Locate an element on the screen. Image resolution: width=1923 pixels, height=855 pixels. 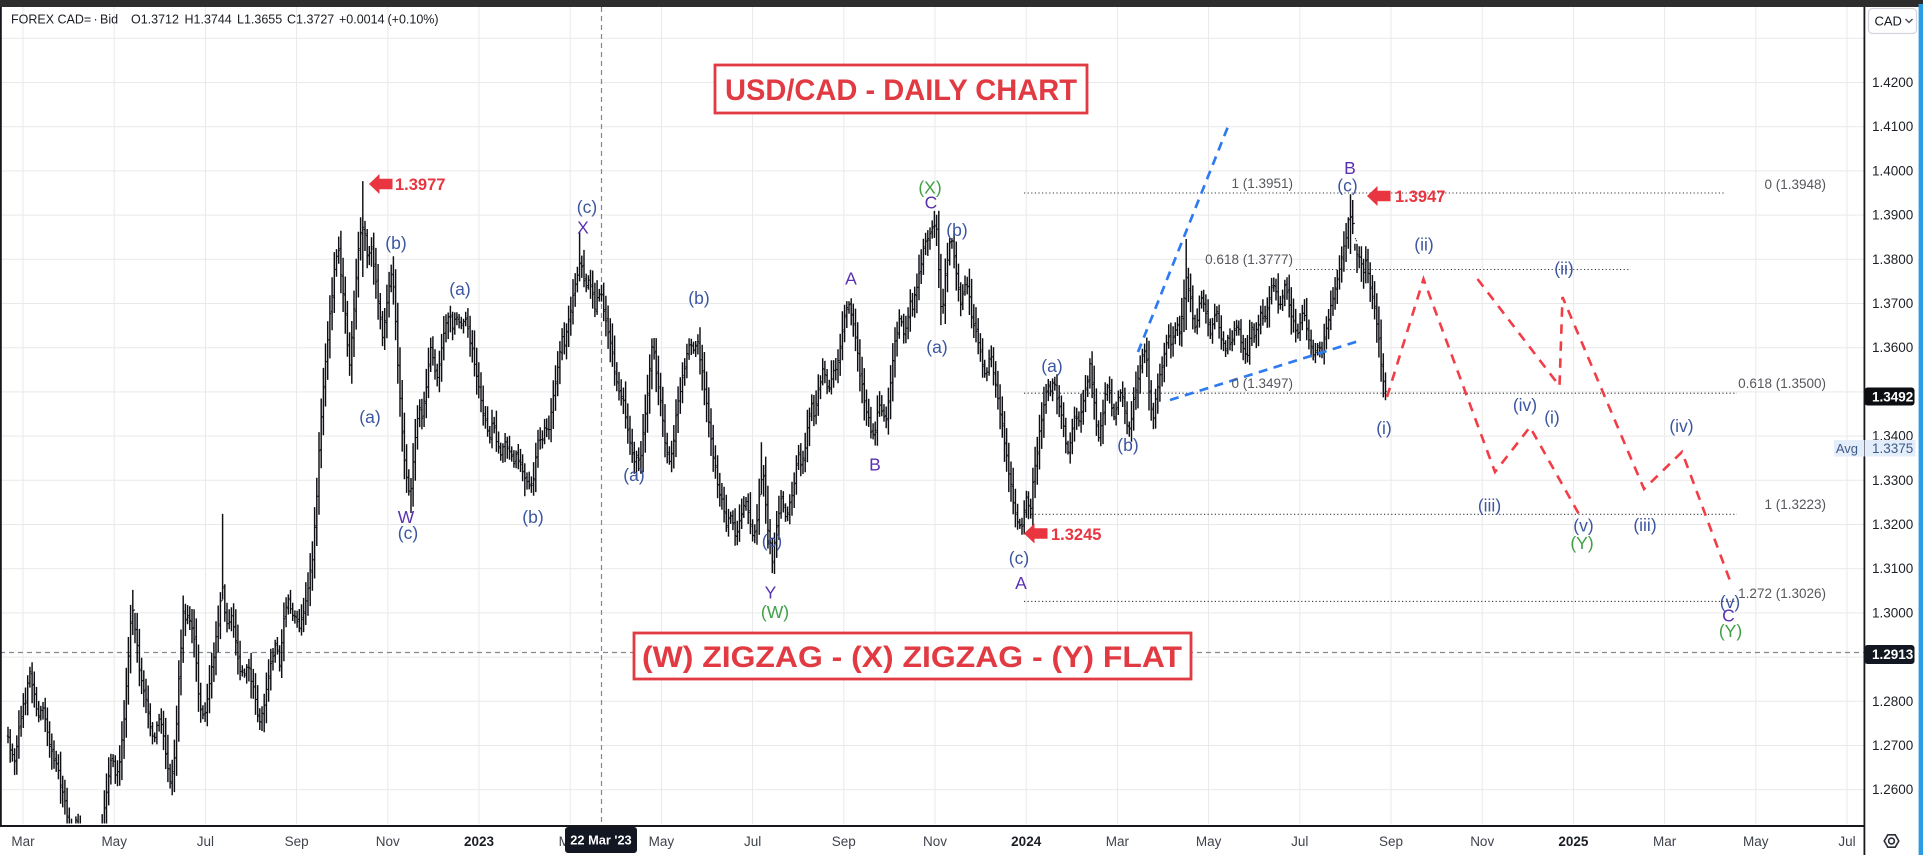
svg-text: 1 (1.3223) is located at coordinates (1795, 504).